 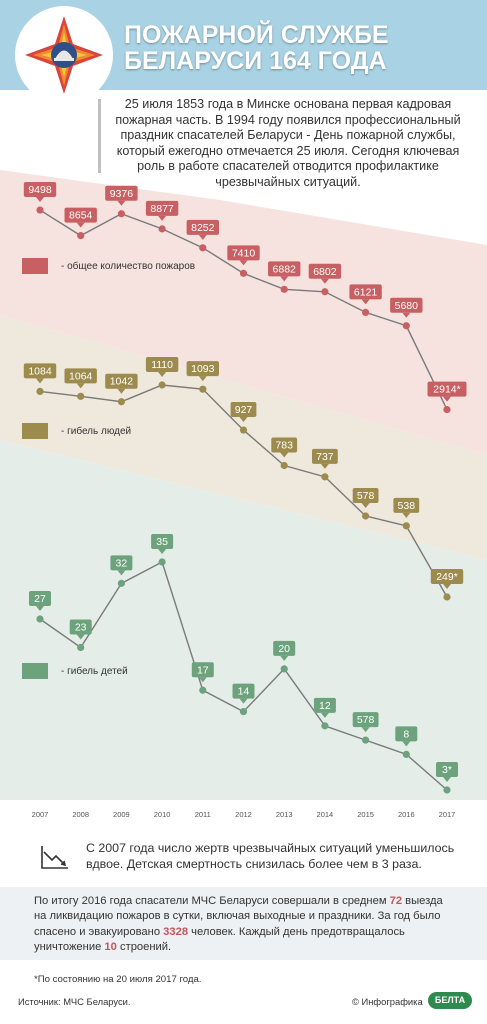 What do you see at coordinates (74, 1001) in the screenshot?
I see `source-text: Источник: МЧС Беларуси.` at bounding box center [74, 1001].